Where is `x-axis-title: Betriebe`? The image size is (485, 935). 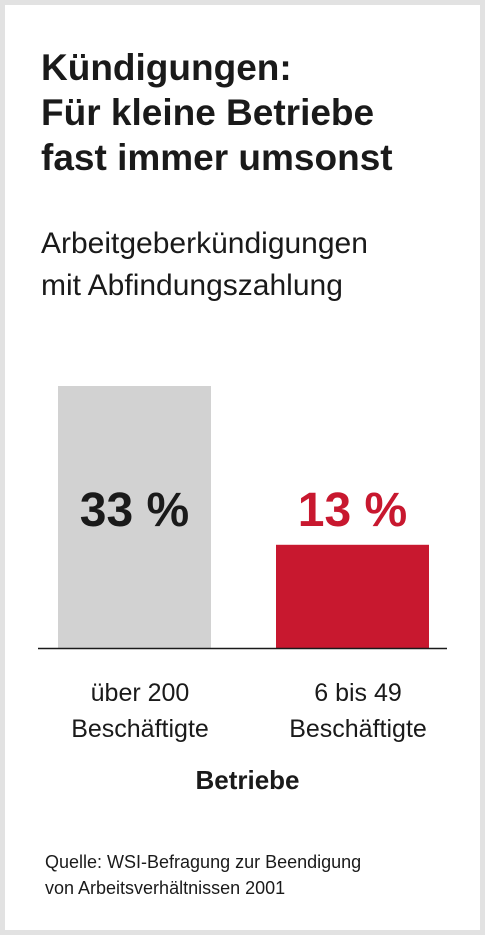
x-axis-title: Betriebe is located at coordinates (247, 780).